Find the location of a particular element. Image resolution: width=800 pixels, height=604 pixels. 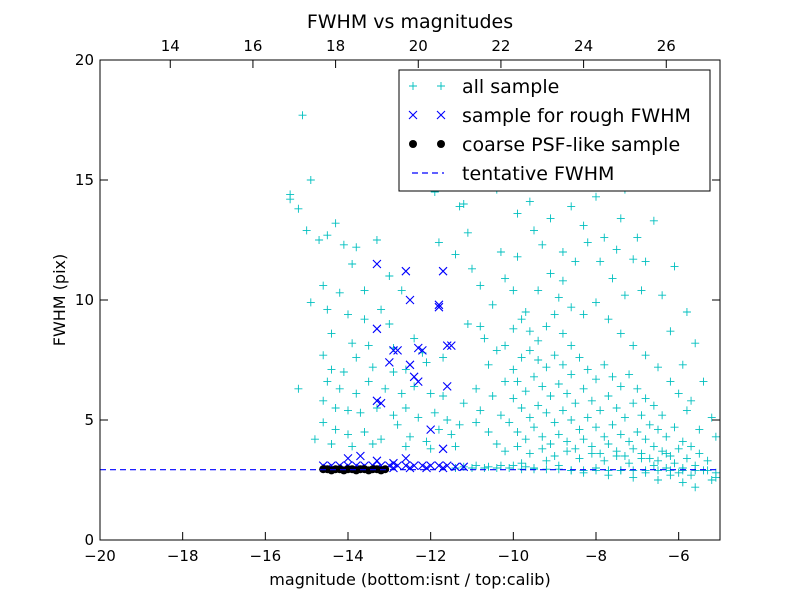

legend-entry: sample for rough FWHM is located at coordinates (549, 116).